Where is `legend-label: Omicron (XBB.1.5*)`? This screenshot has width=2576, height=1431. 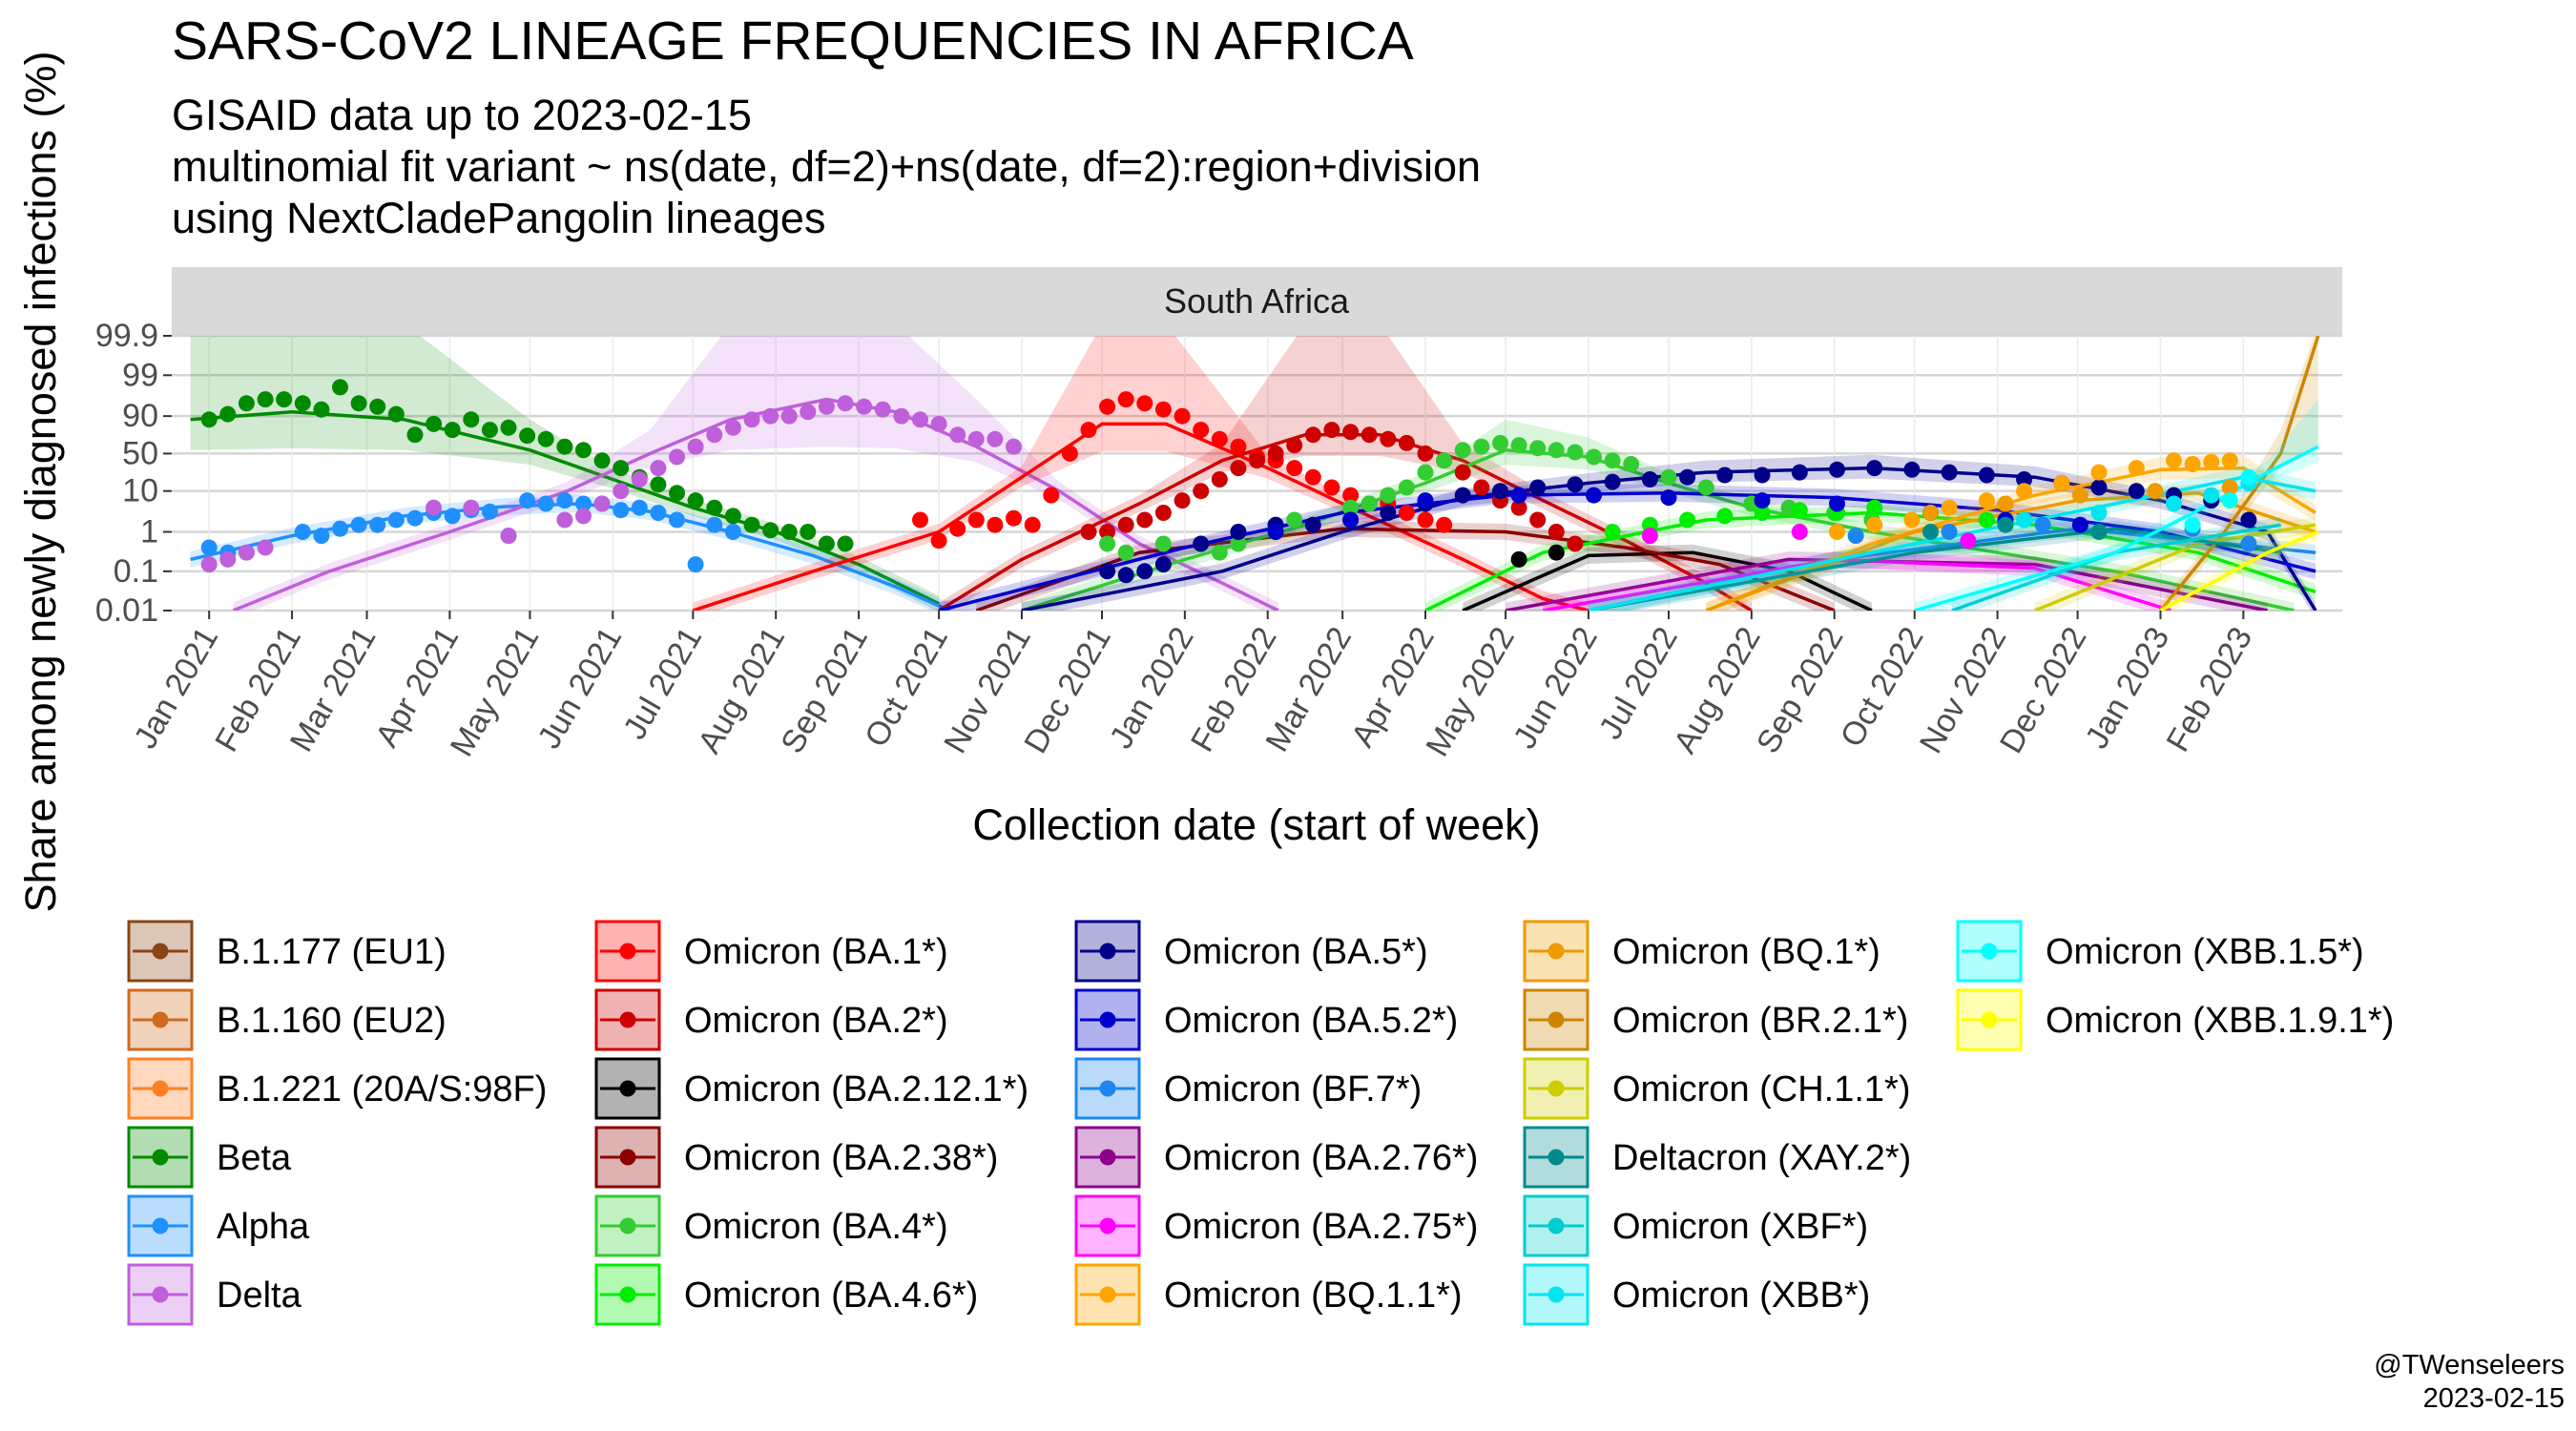
legend-label: Omicron (XBB.1.5*) is located at coordinates (2205, 952).